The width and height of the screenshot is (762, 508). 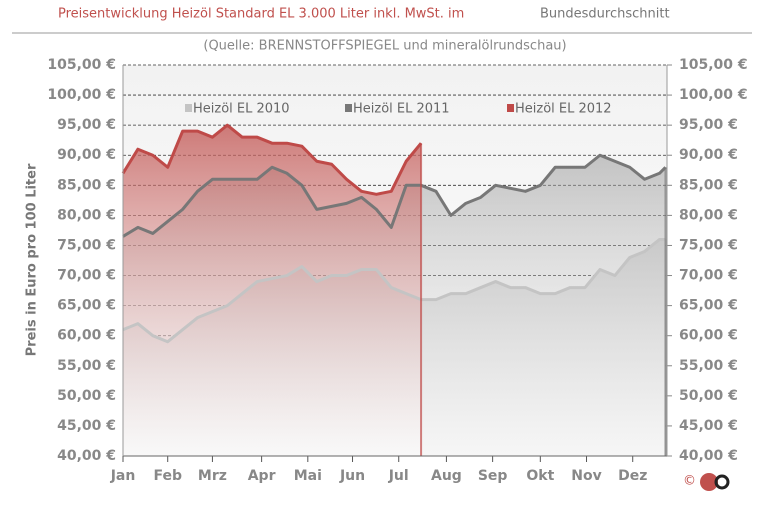 I want to click on x-tick-label: Nov, so click(x=586, y=476).